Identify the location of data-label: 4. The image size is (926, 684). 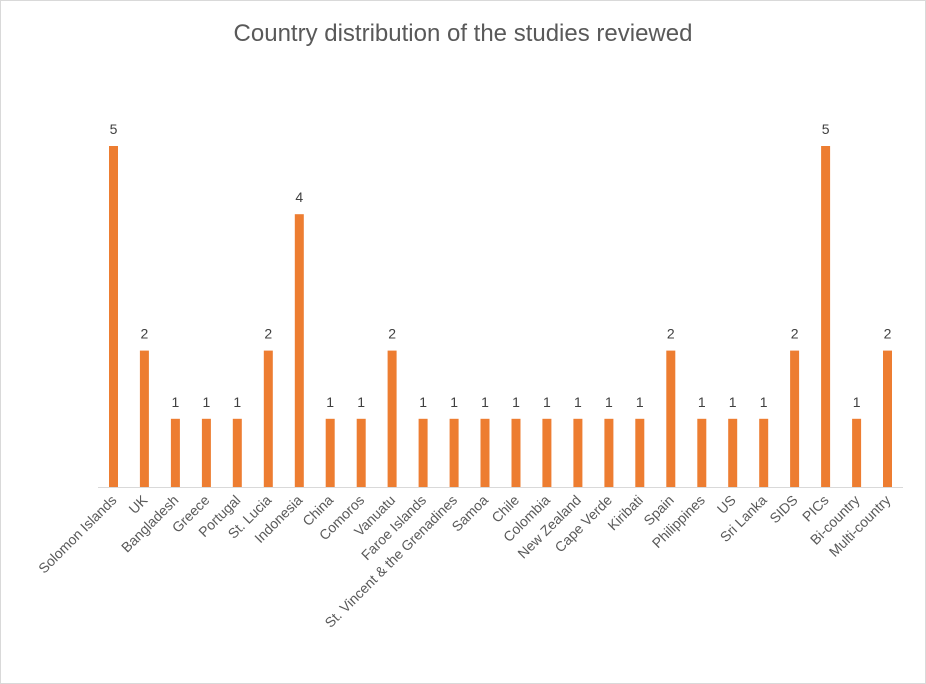
(299, 197).